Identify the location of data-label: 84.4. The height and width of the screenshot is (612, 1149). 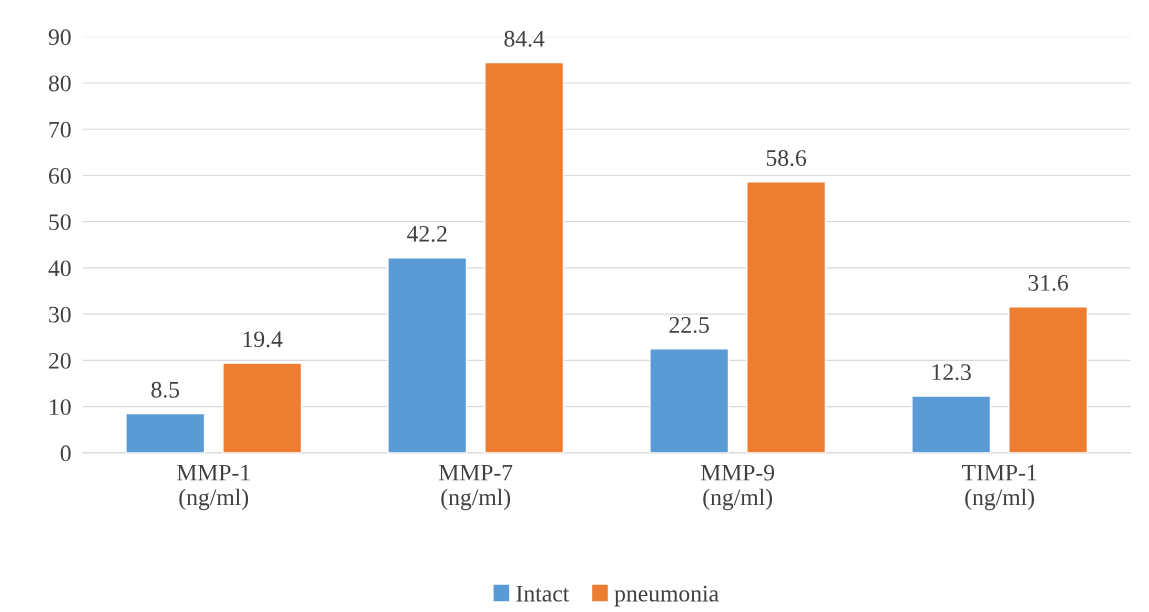
(524, 38).